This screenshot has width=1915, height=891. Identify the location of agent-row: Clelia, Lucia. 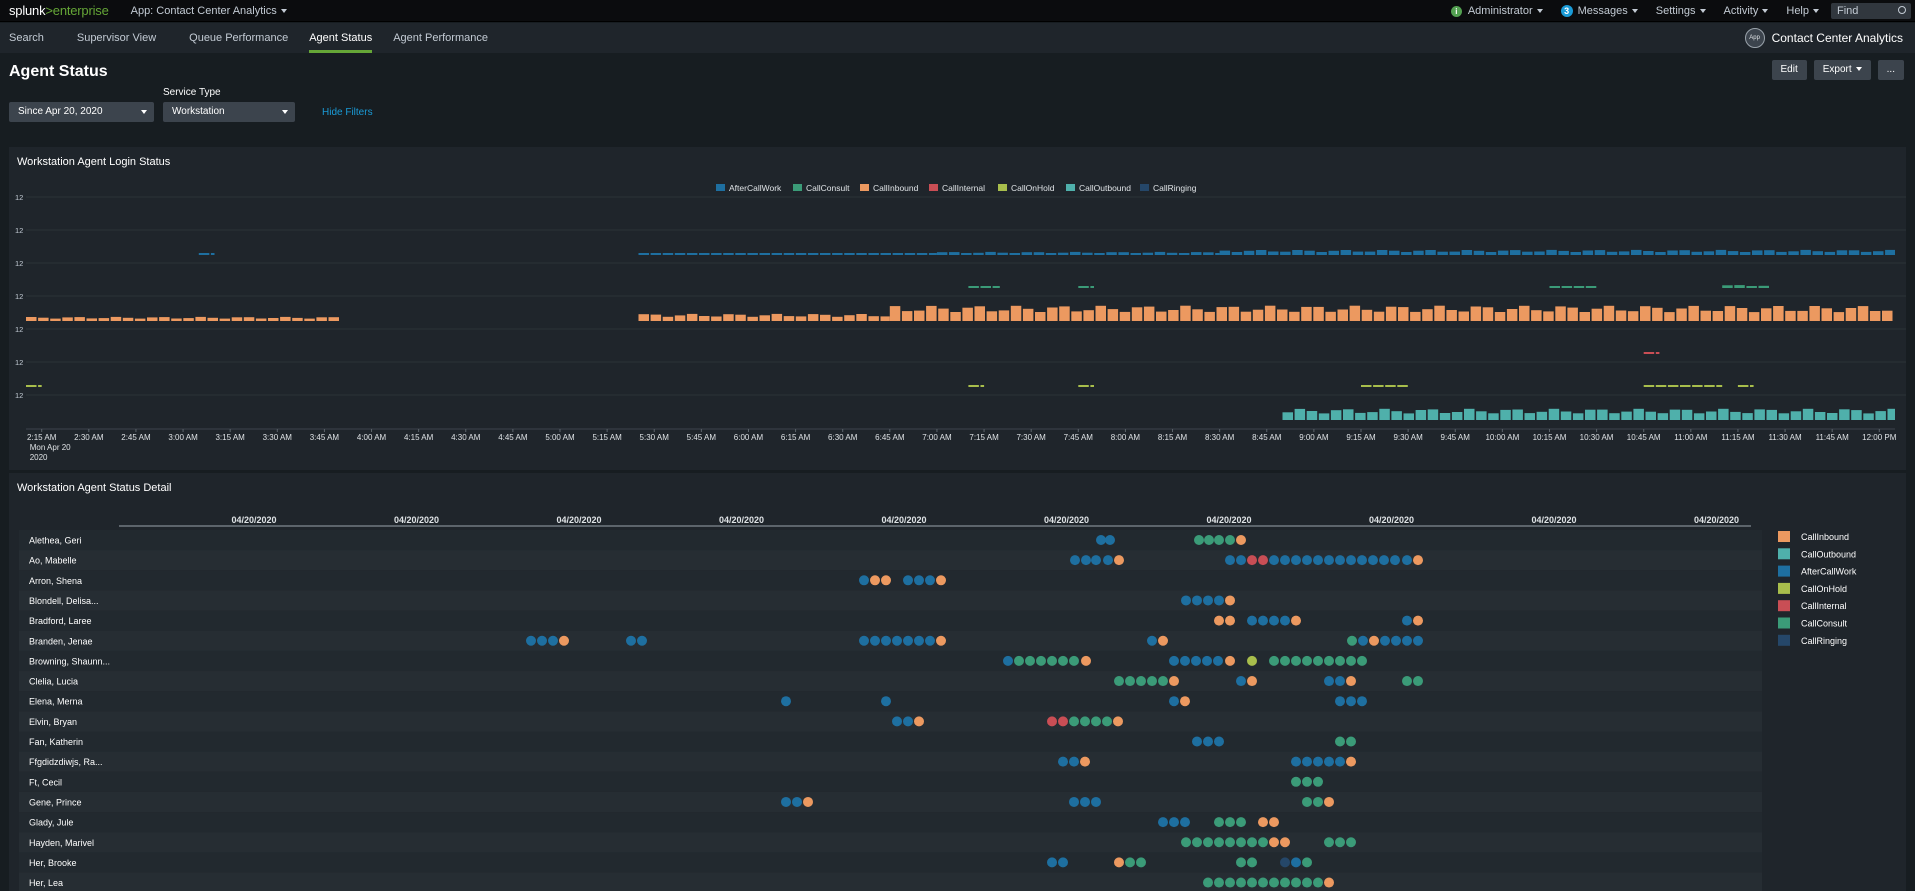
(890, 681).